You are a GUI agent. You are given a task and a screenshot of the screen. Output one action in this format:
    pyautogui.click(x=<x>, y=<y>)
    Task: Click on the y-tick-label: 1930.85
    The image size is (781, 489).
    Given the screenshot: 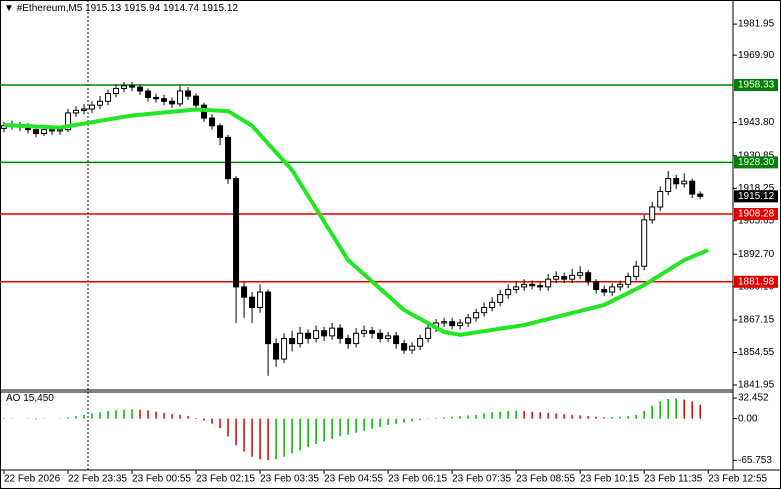 What is the action you would take?
    pyautogui.click(x=756, y=155)
    